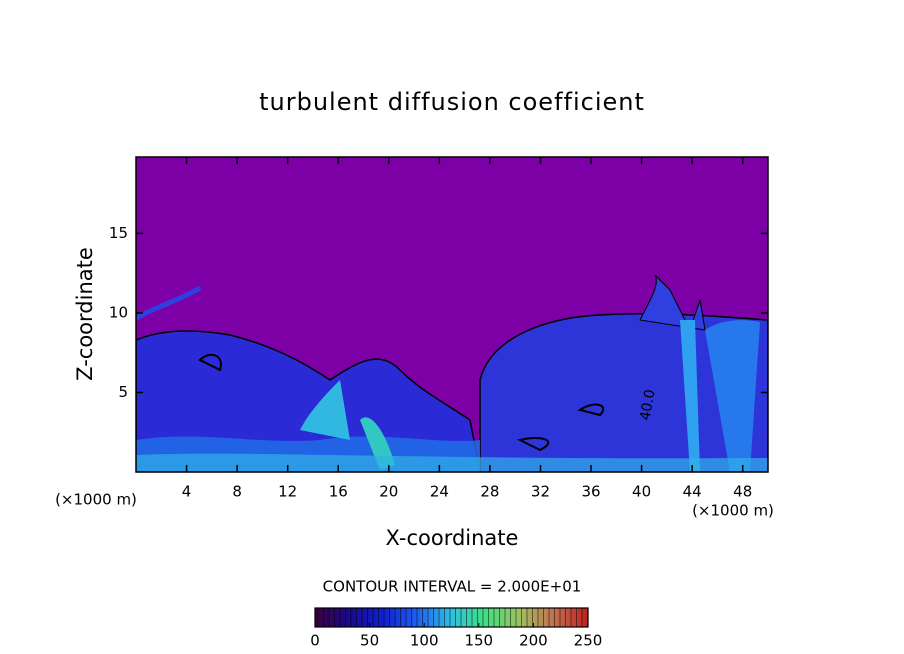  Describe the element at coordinates (237, 492) in the screenshot. I see `x-tick-label: 8` at that location.